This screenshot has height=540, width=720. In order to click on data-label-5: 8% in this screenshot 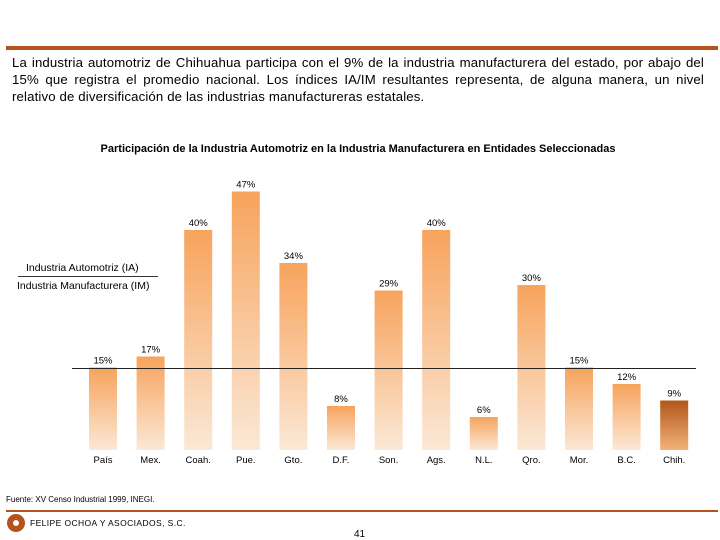, I will do `click(341, 399)`.